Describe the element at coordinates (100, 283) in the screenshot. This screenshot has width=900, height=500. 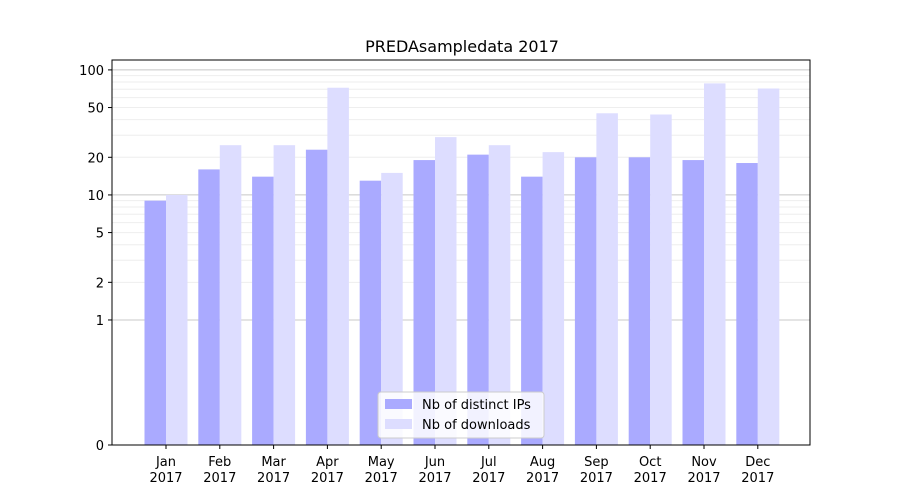
I see `y-tick-label: 2` at that location.